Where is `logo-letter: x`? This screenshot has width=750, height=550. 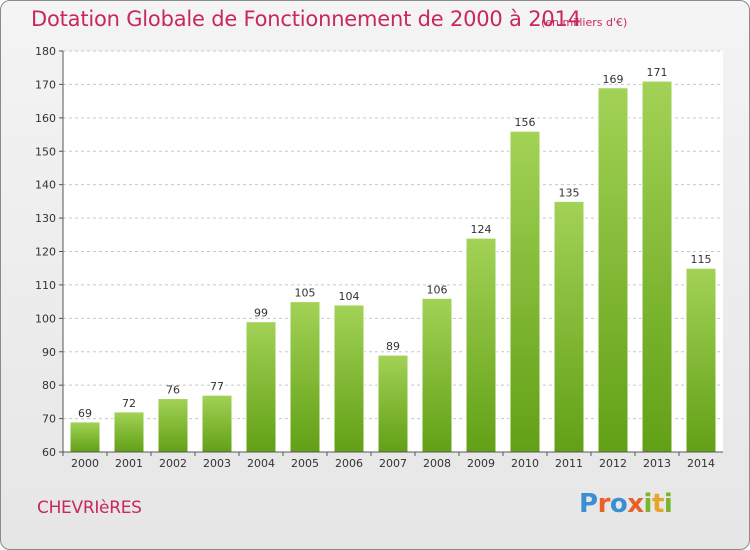 logo-letter: x is located at coordinates (635, 504).